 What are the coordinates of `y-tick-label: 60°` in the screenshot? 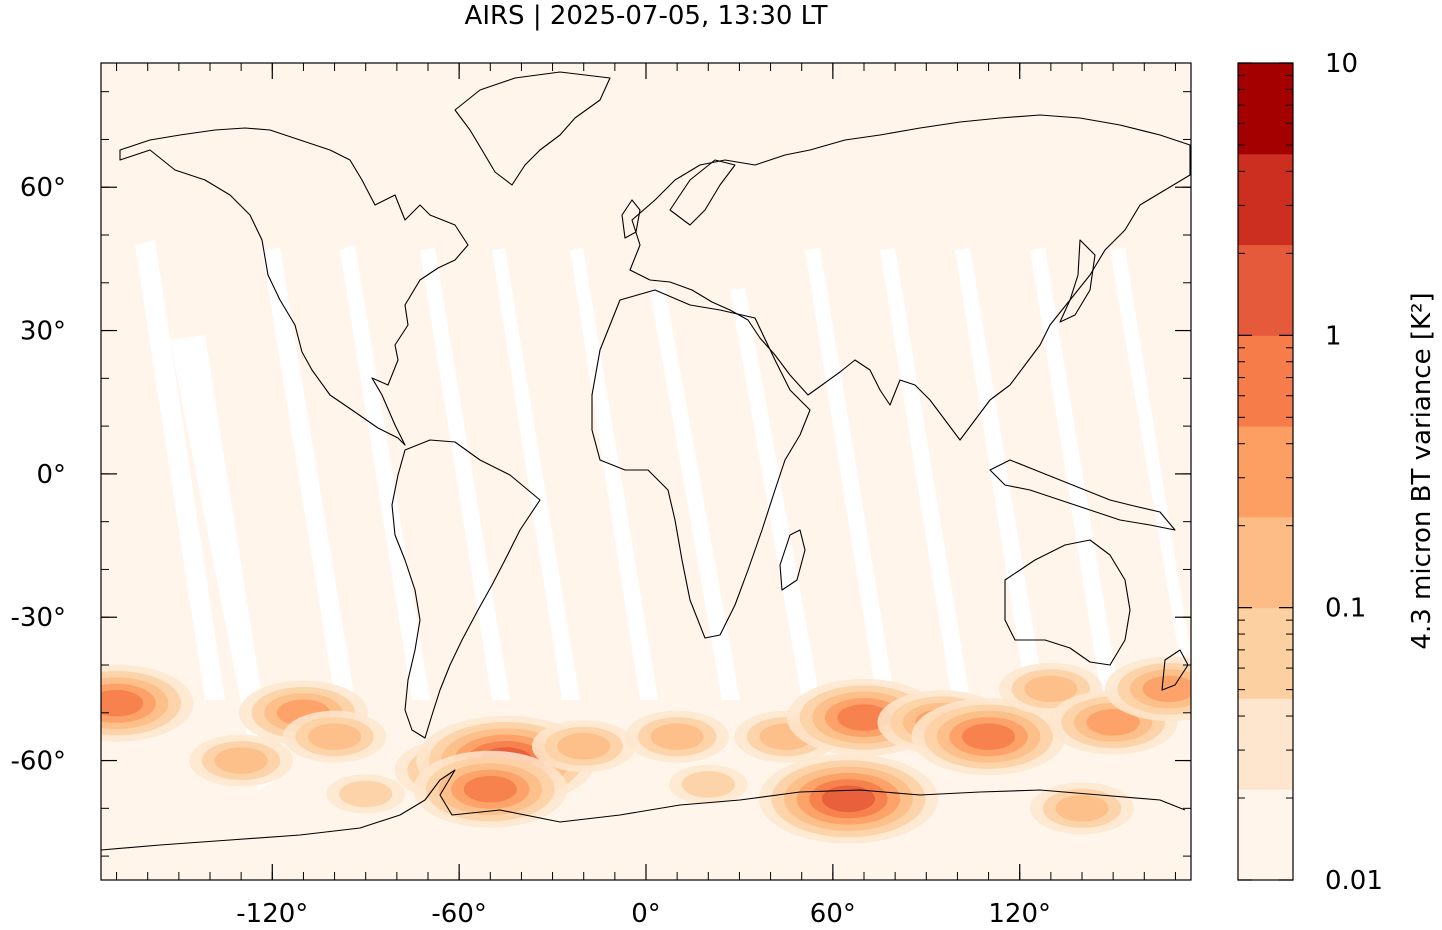 It's located at (43, 188).